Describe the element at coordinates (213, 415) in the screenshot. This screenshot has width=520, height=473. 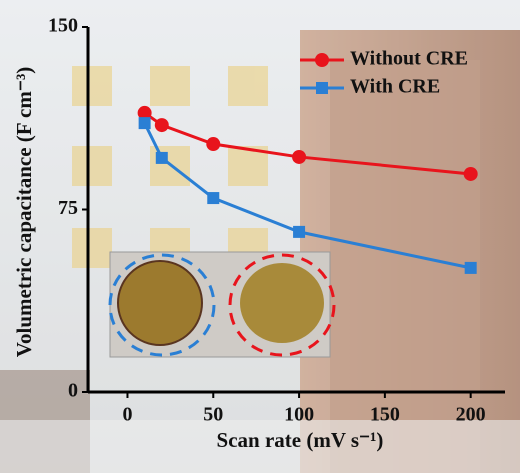
I see `x-tick-label: 50` at that location.